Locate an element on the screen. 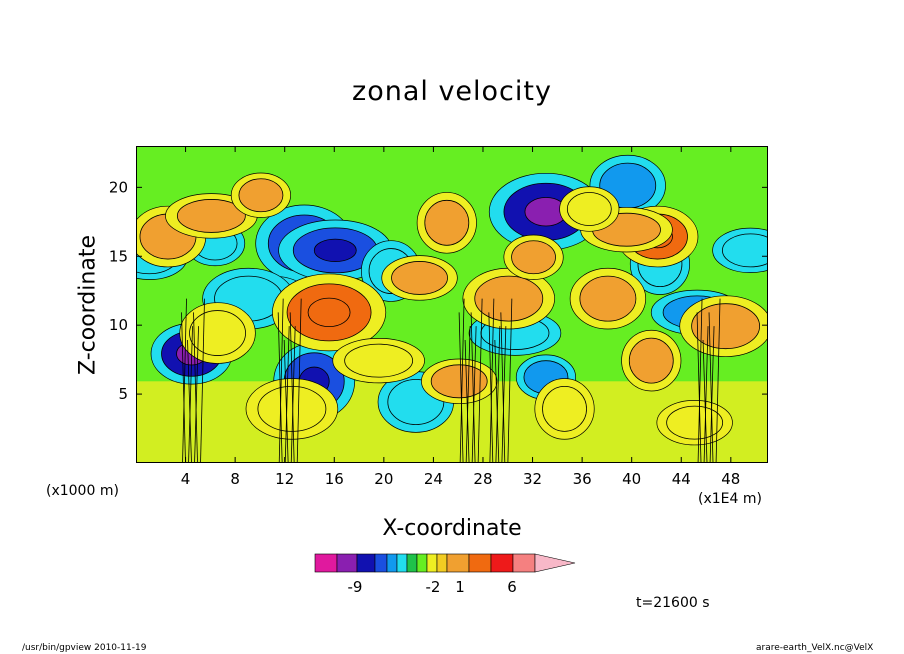  x-scale-label: (x1E4 m) is located at coordinates (730, 499).